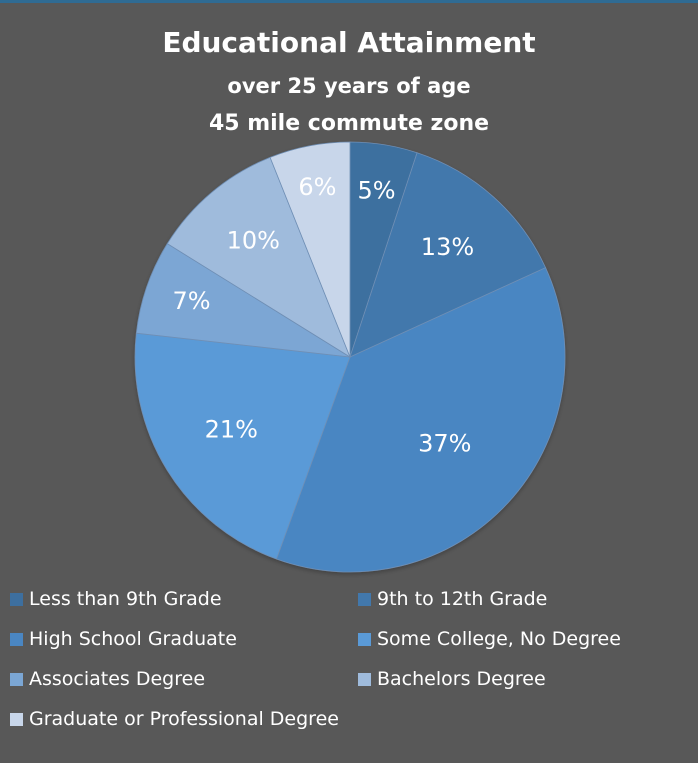 The height and width of the screenshot is (763, 698). What do you see at coordinates (317, 187) in the screenshot?
I see `pie-data-label-6: 6%` at bounding box center [317, 187].